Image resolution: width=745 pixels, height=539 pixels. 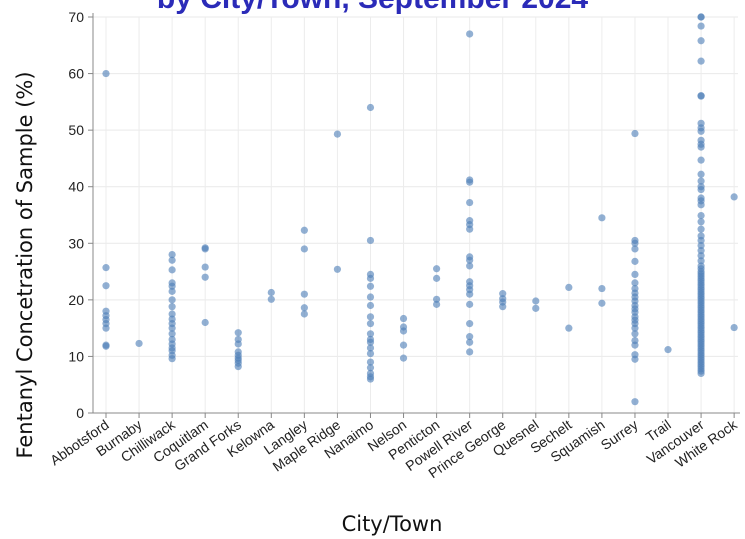 I want to click on chart-title: by City/Town, September 2024, so click(x=372, y=8).